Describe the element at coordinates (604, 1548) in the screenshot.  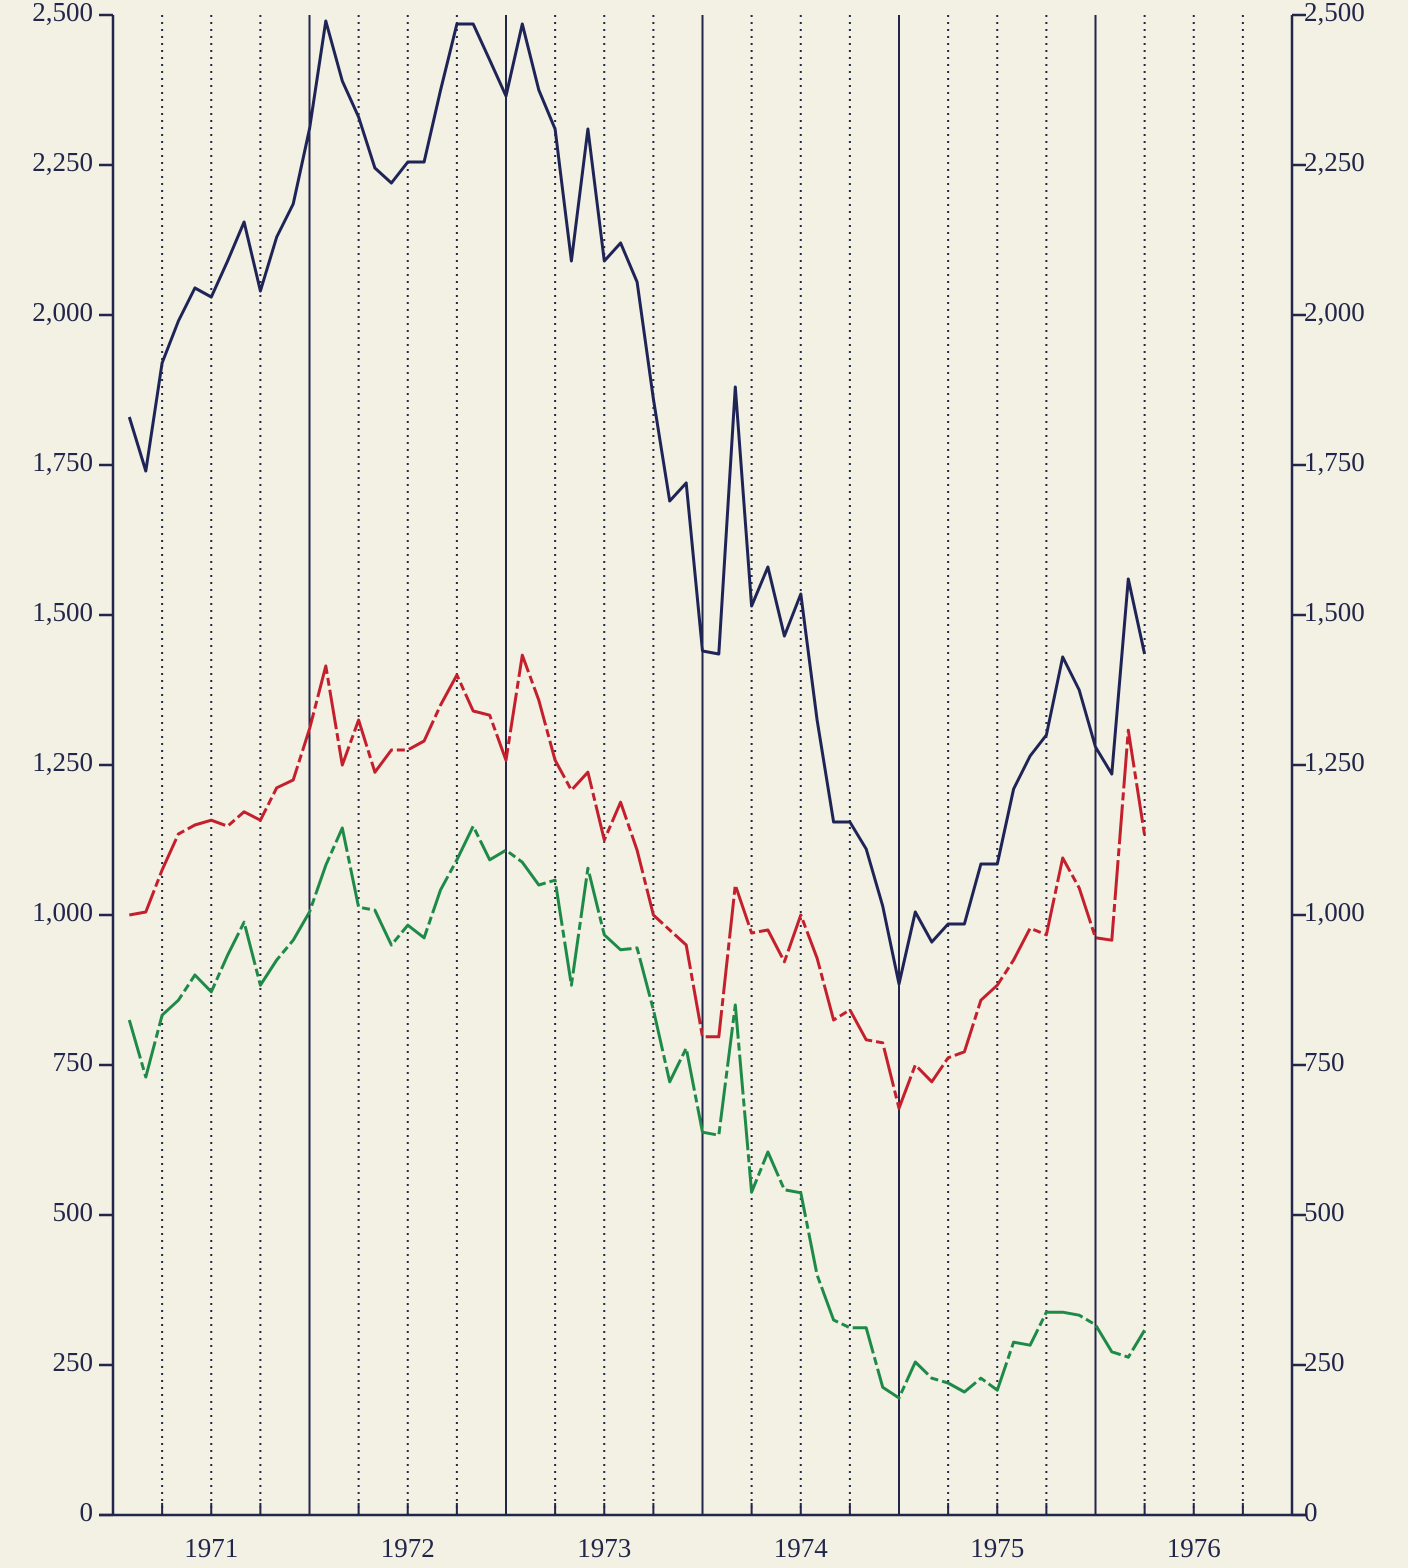
I see `x-tick-label: 1973` at that location.